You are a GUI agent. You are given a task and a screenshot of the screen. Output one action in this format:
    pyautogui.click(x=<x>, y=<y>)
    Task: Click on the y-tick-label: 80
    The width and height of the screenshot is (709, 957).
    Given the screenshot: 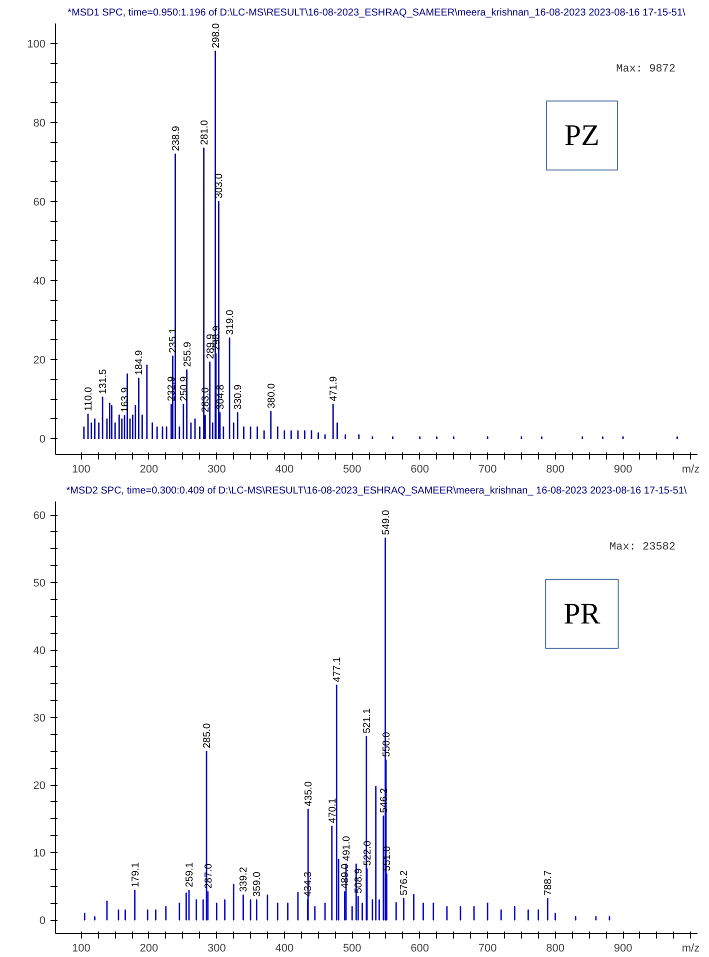 What is the action you would take?
    pyautogui.click(x=39, y=123)
    